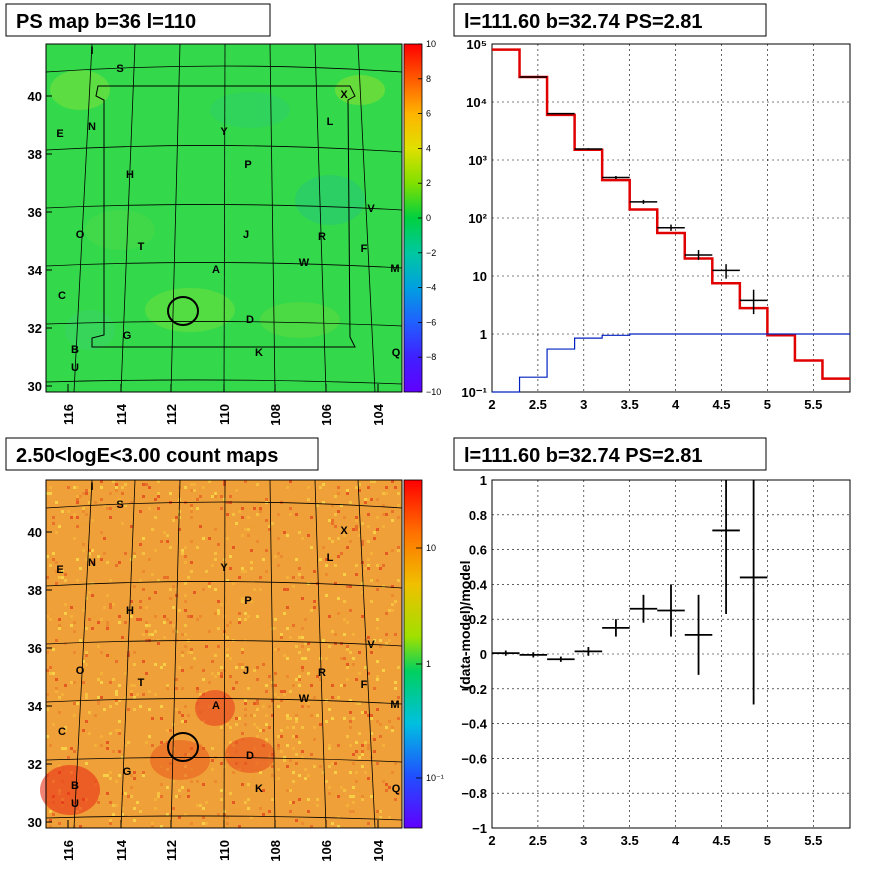 The height and width of the screenshot is (872, 896). I want to click on map-x-tick-label: 116, so click(68, 414).